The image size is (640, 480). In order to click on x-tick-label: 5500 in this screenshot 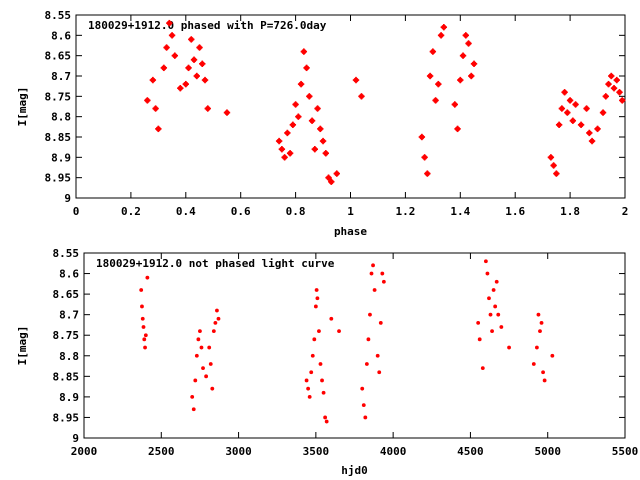, I will do `click(625, 451)`.